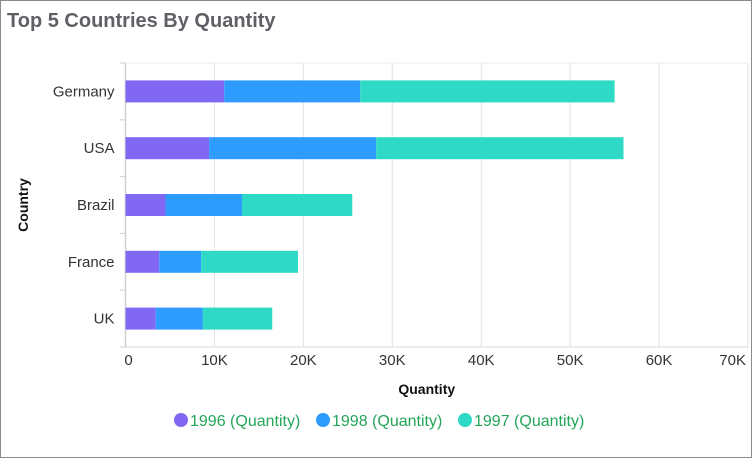 The image size is (752, 458). What do you see at coordinates (659, 360) in the screenshot?
I see `x-tick-label: 60K` at bounding box center [659, 360].